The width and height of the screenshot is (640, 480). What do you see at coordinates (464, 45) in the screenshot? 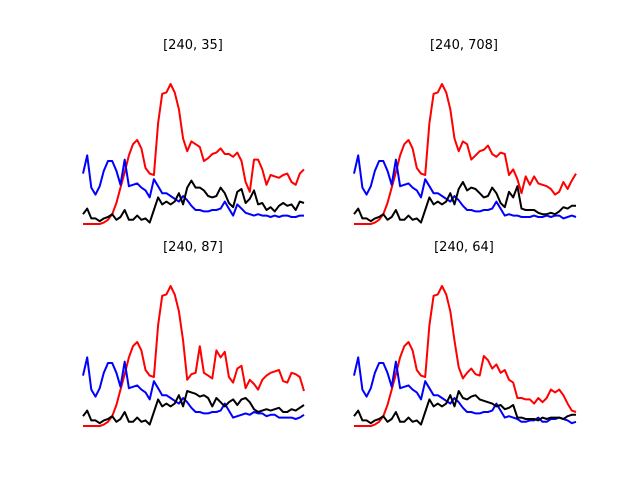
I see `panel-title: [240, 708]` at bounding box center [464, 45].